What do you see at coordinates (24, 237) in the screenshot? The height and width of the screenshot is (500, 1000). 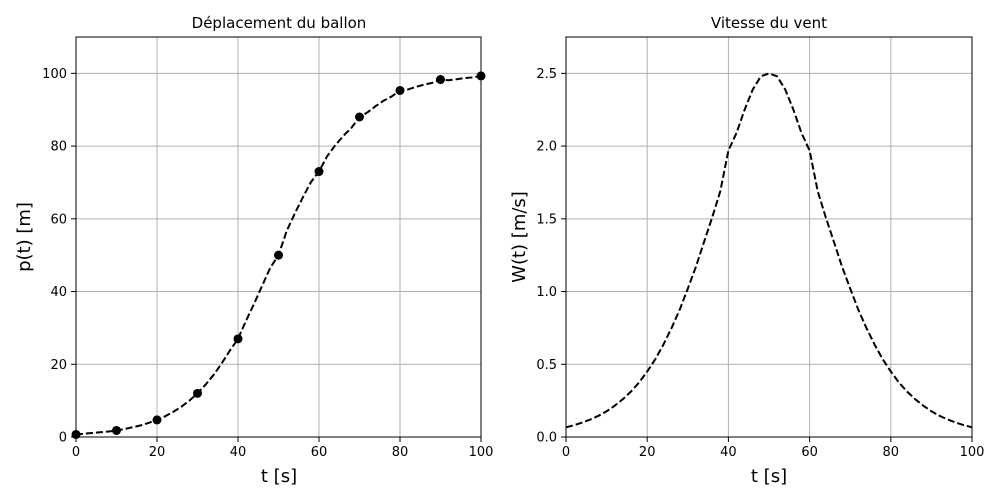 I see `y-axis-label: p(t) [m]` at bounding box center [24, 237].